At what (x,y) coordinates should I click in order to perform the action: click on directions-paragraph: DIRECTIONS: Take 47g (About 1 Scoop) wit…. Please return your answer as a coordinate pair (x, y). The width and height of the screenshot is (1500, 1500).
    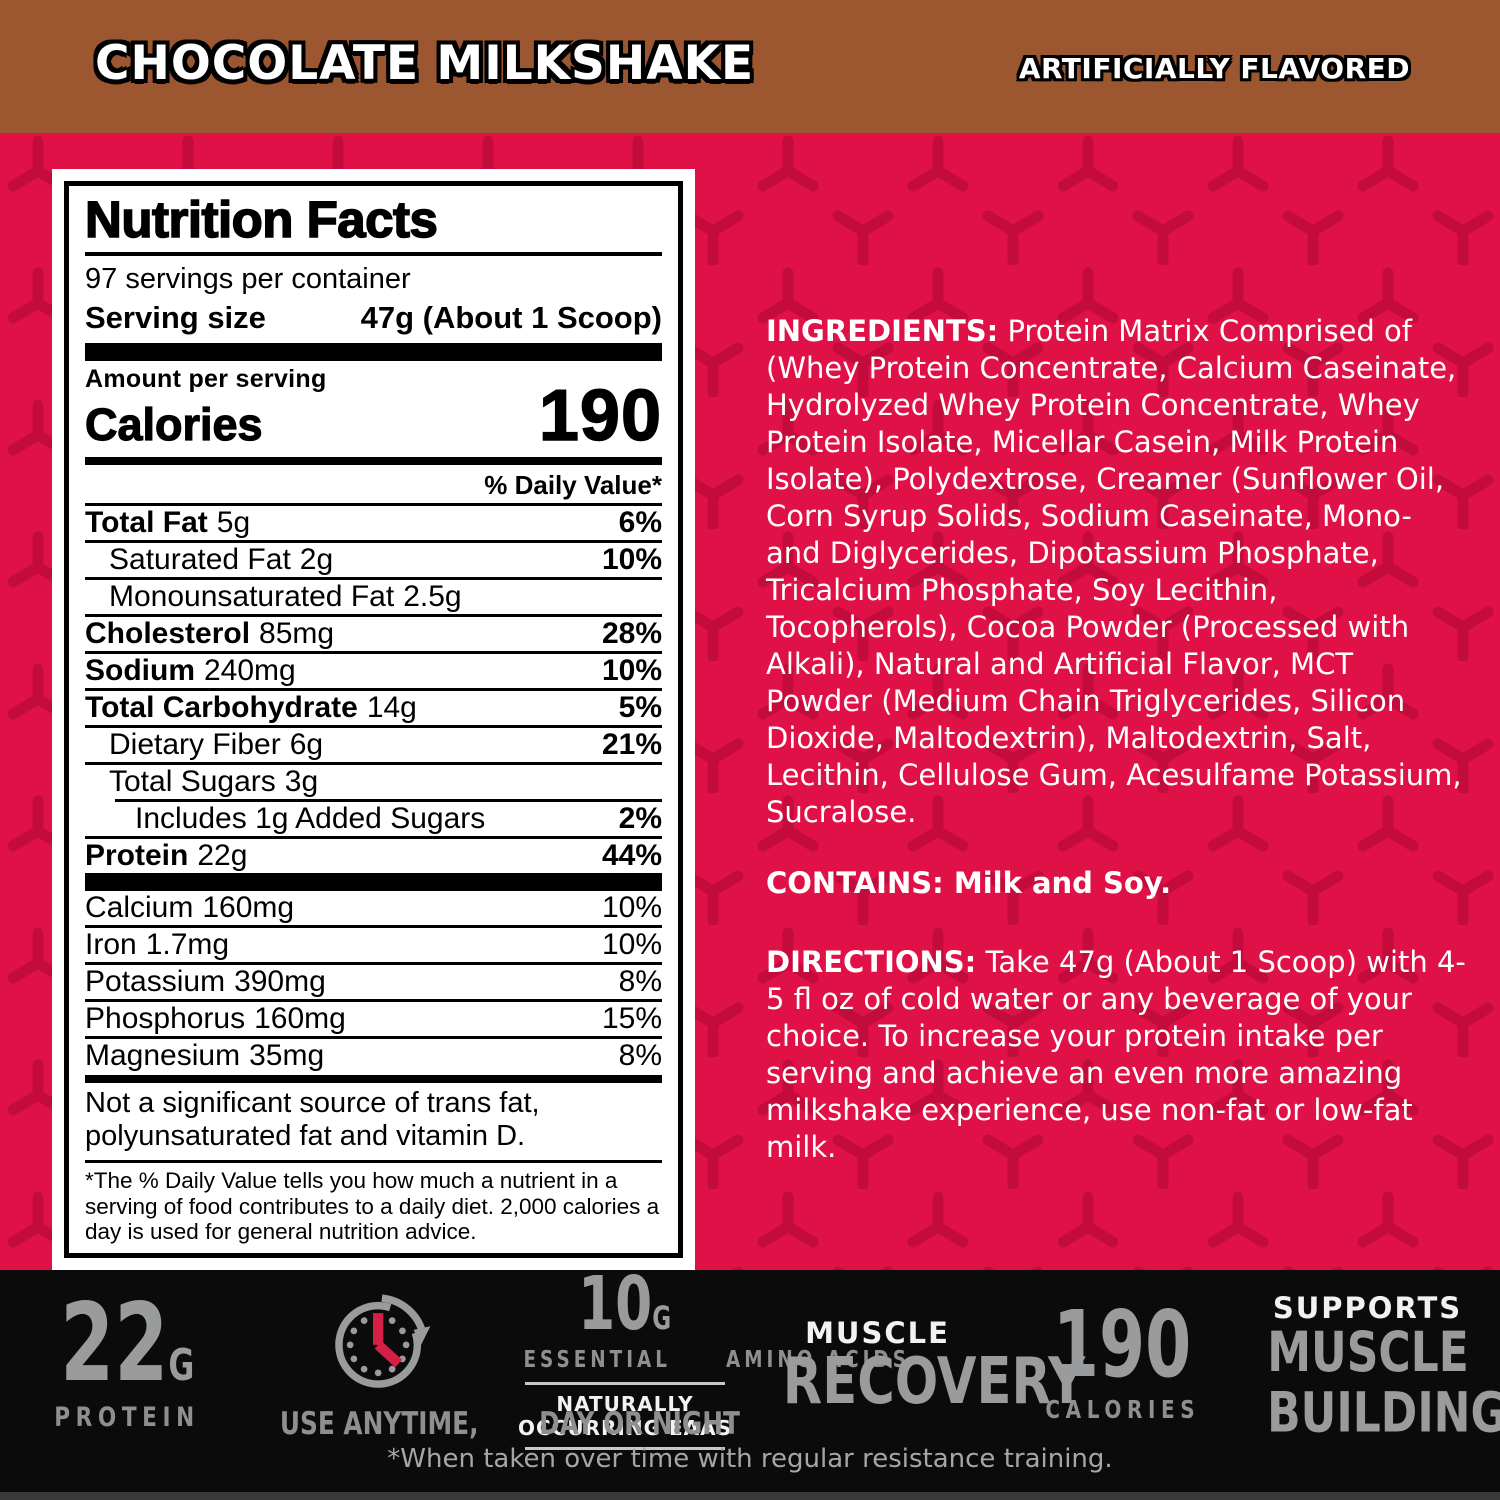
    Looking at the image, I should click on (1116, 1055).